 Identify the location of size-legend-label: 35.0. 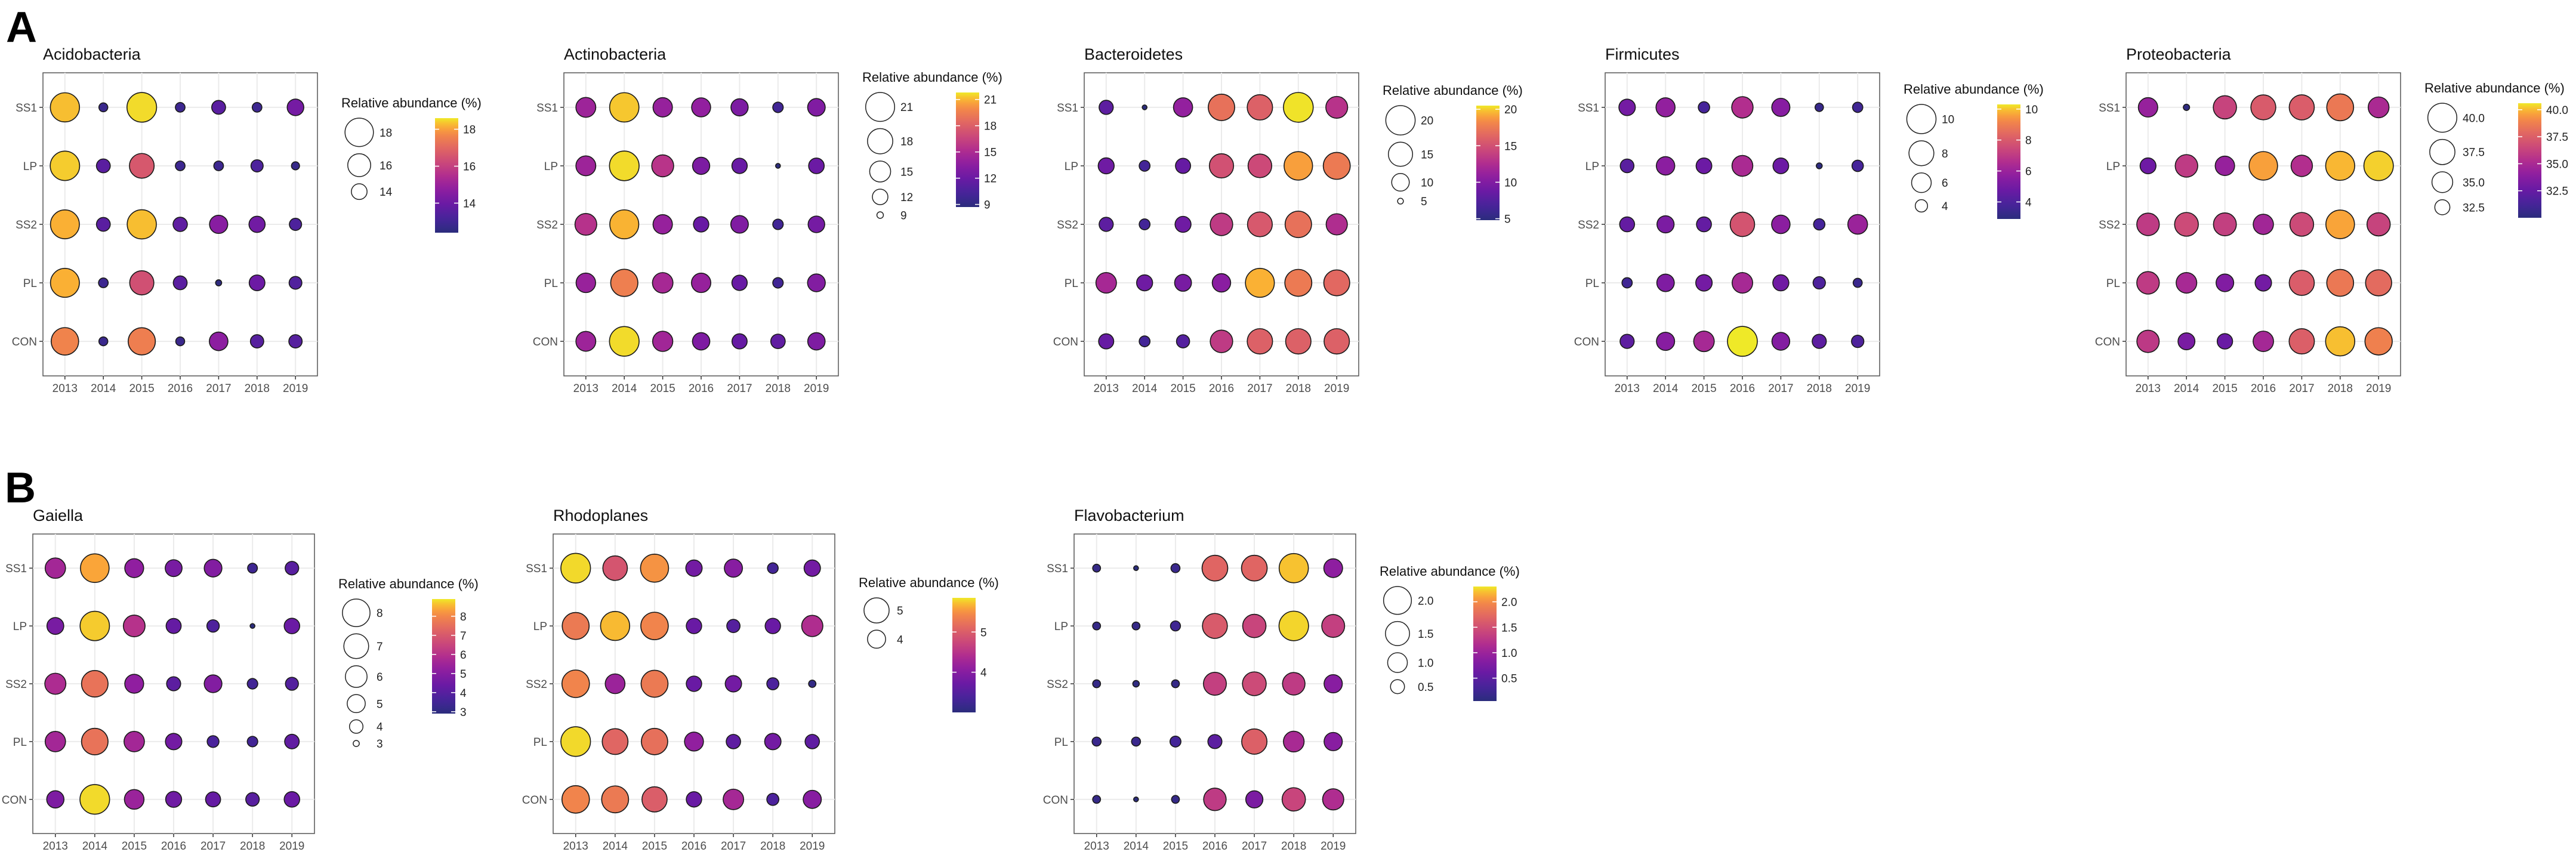
(2474, 183).